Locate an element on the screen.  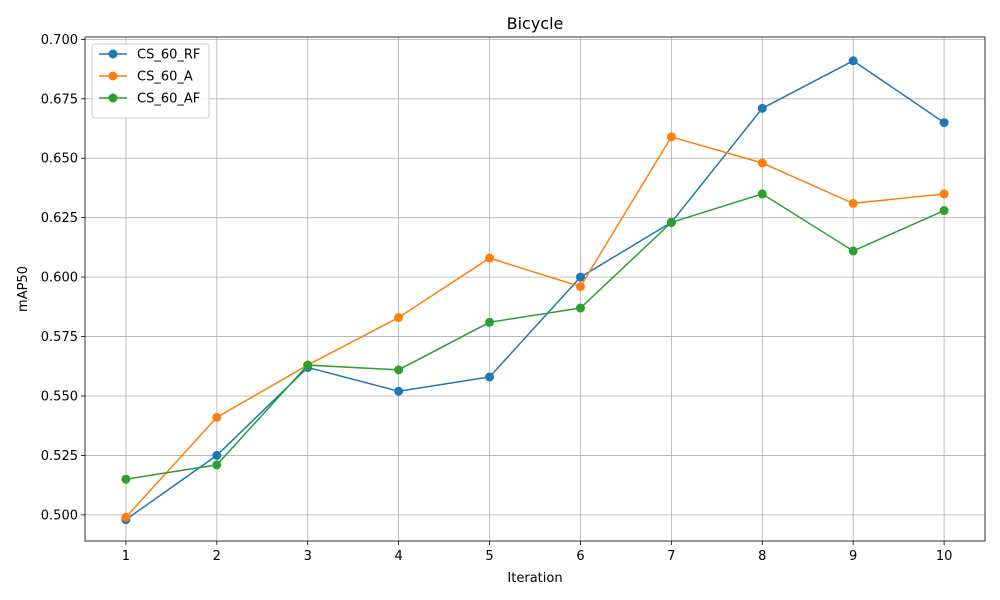
x-tick-label: 4 is located at coordinates (398, 556).